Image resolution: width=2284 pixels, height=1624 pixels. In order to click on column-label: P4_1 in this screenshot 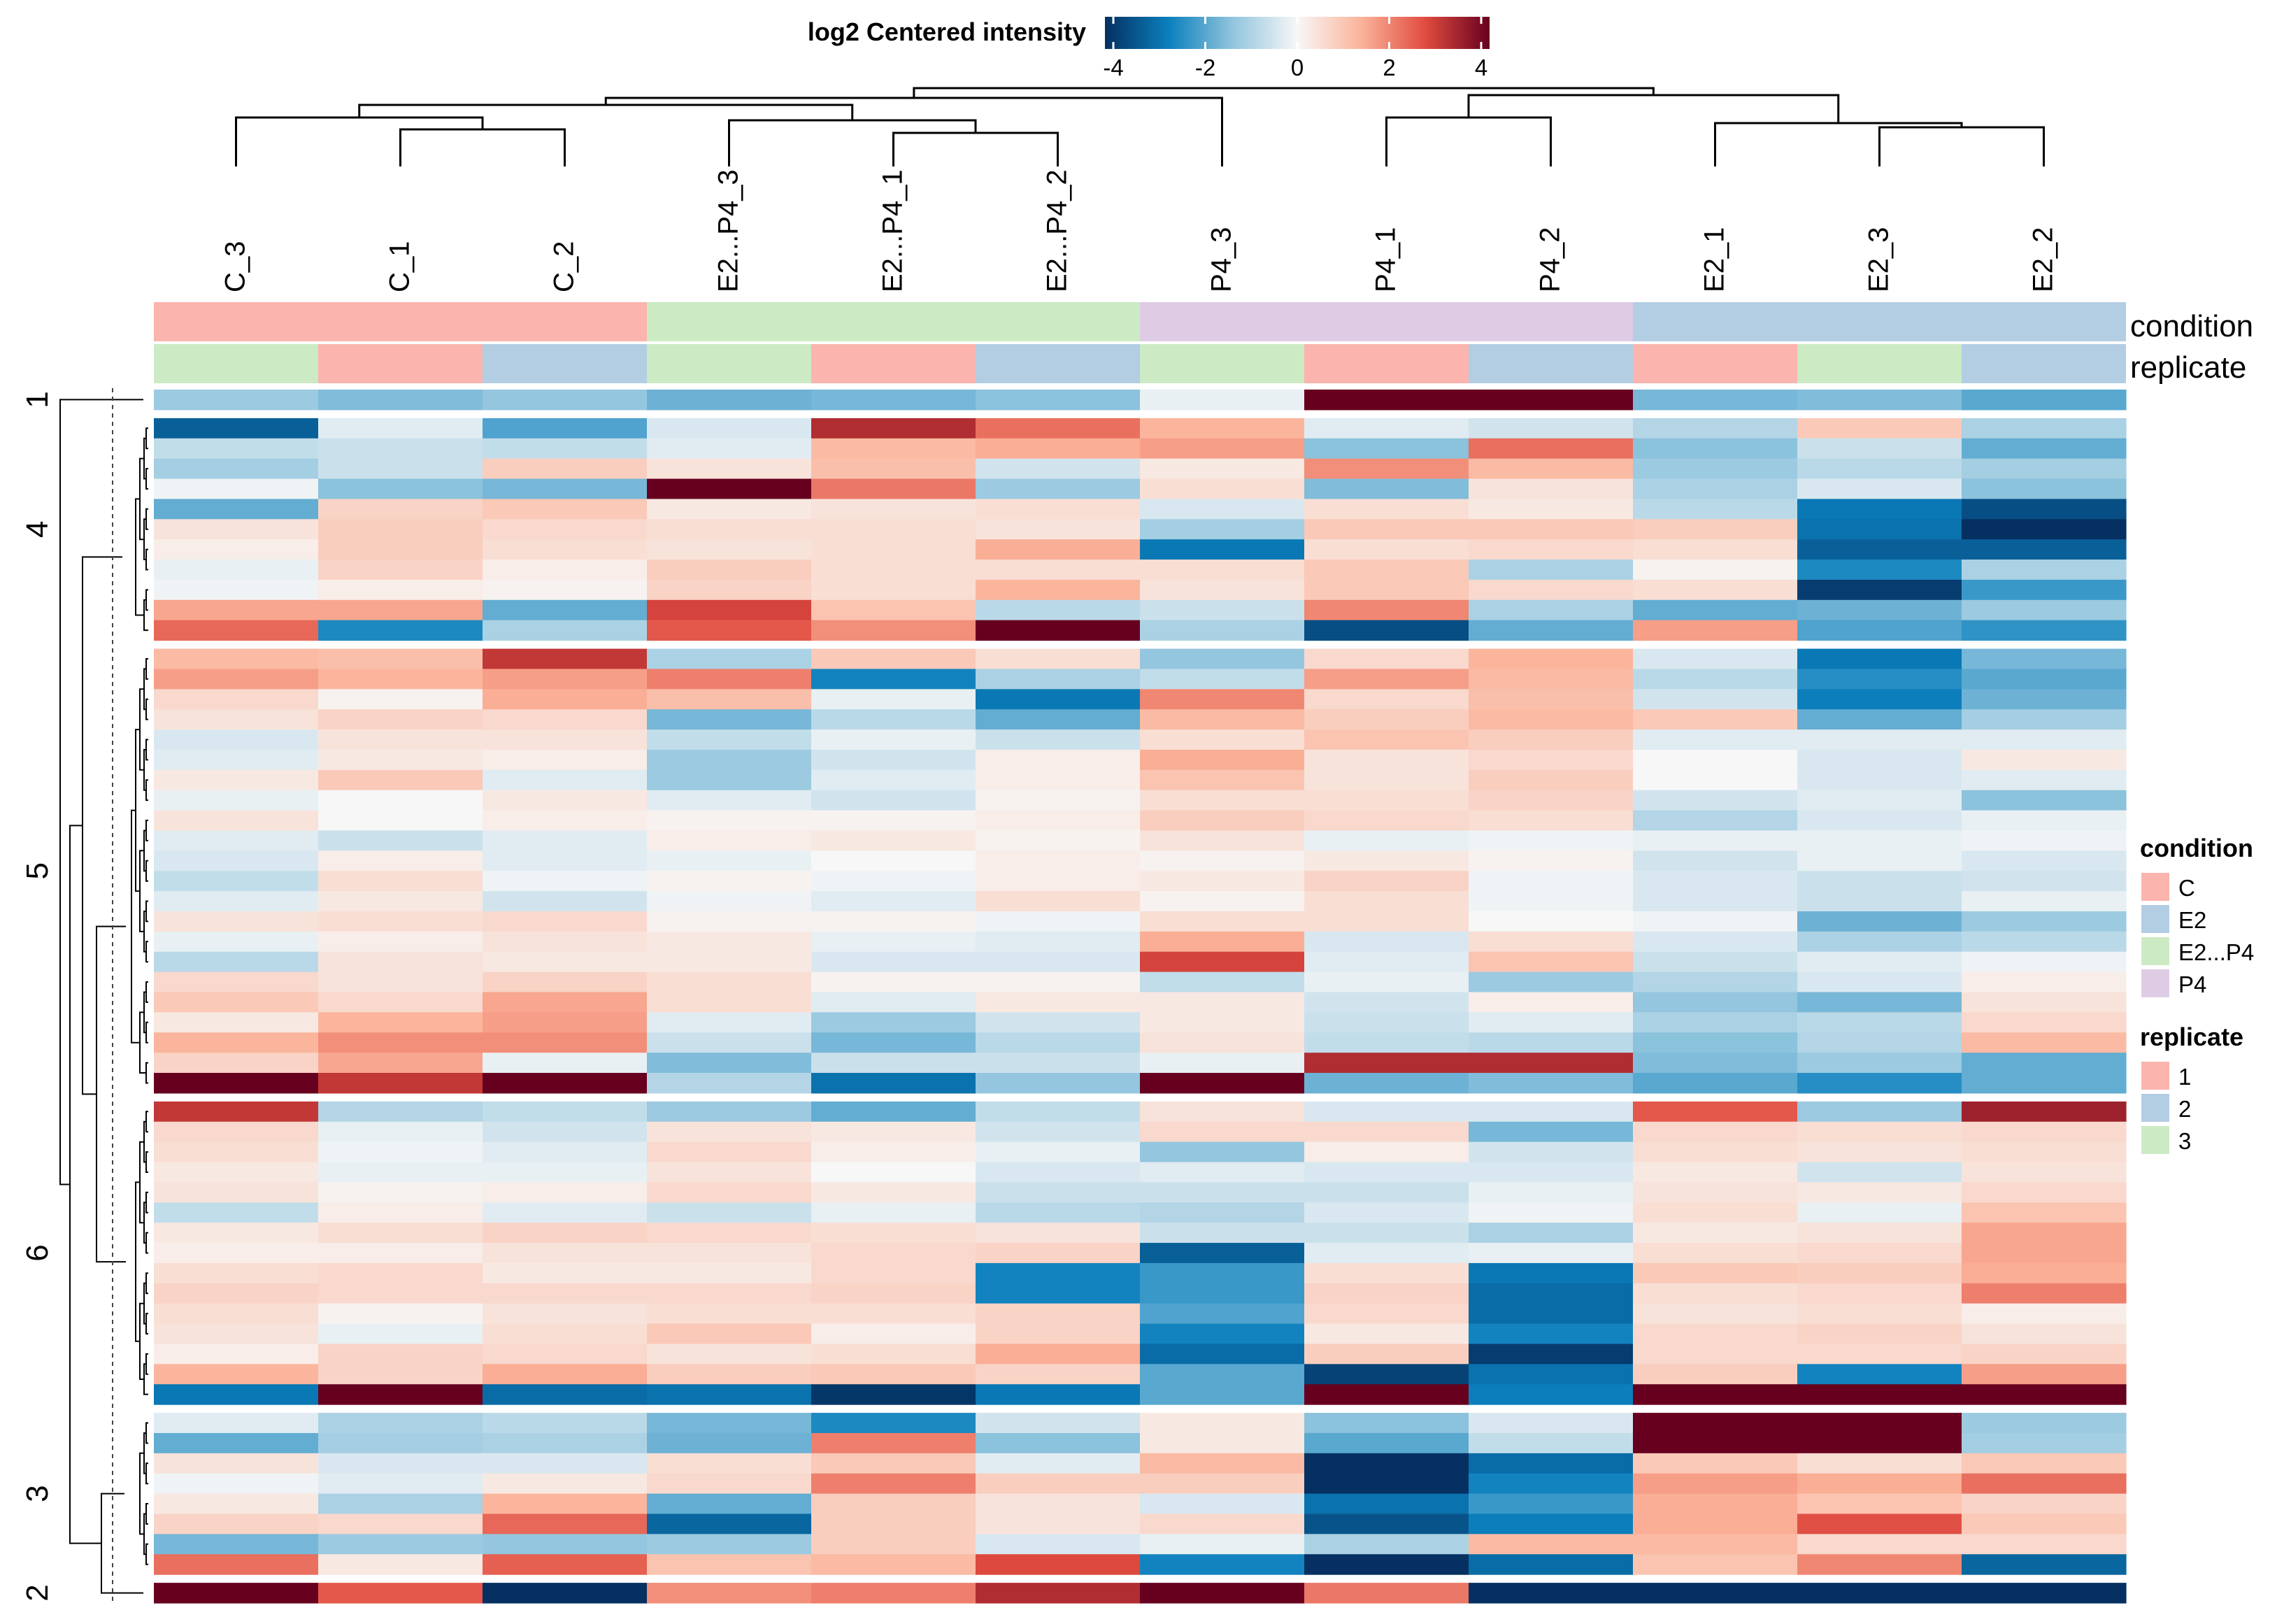, I will do `click(1386, 259)`.